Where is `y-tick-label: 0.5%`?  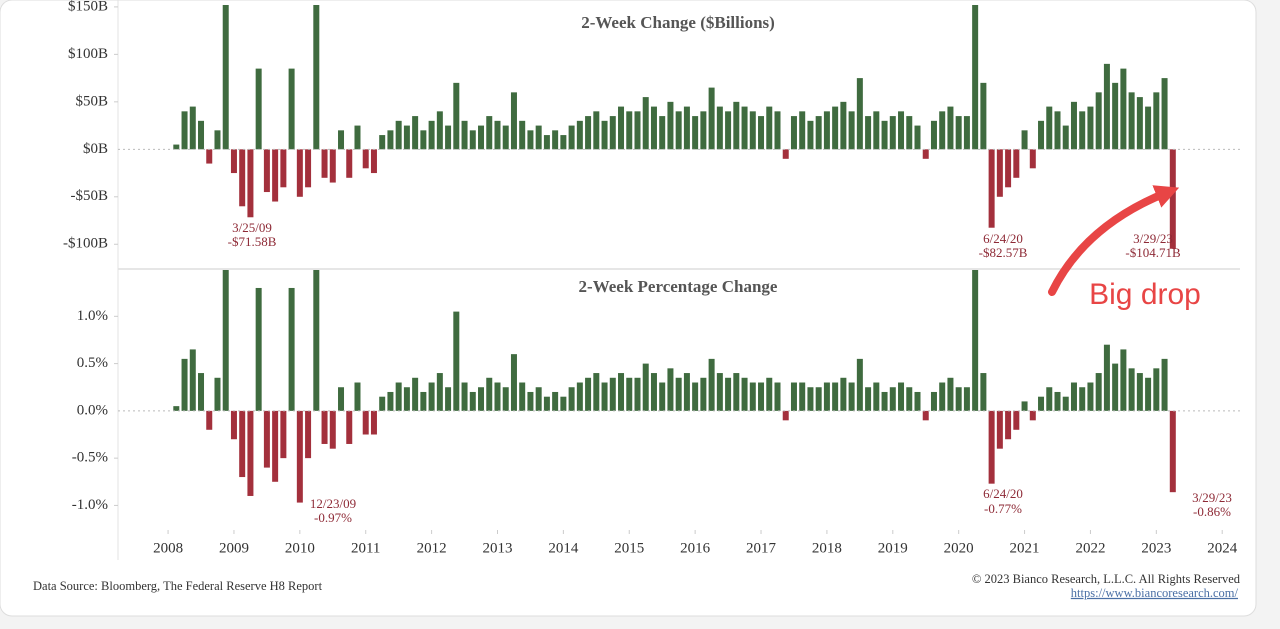
y-tick-label: 0.5% is located at coordinates (92, 363).